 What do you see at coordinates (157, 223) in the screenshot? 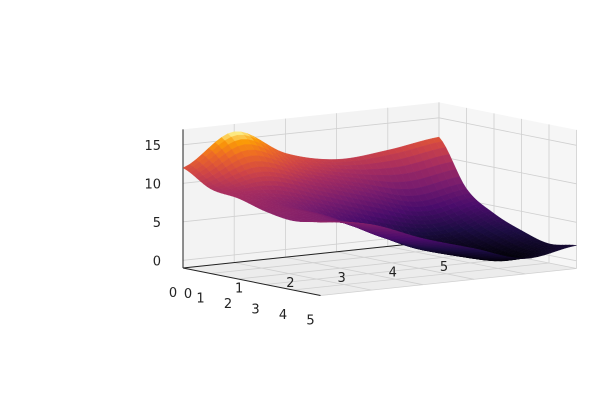
I see `z-tick-label: 5` at bounding box center [157, 223].